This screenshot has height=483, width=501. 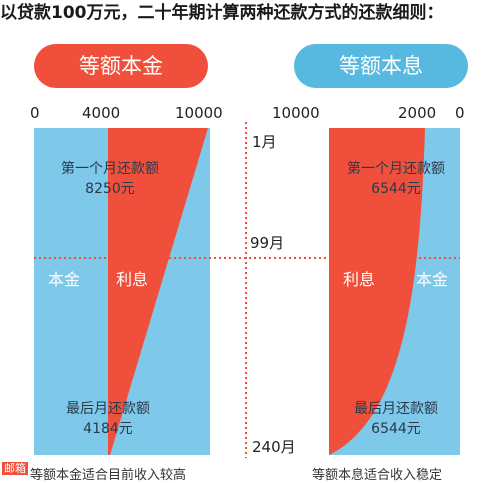 I want to click on month-label-1: 1月, so click(x=264, y=141).